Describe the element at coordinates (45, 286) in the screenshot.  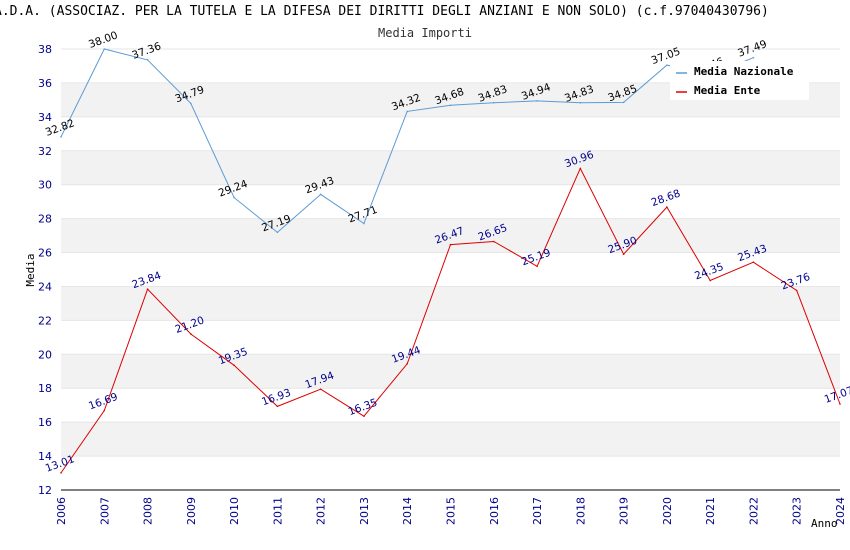
I see `y-tick-label: 24` at that location.